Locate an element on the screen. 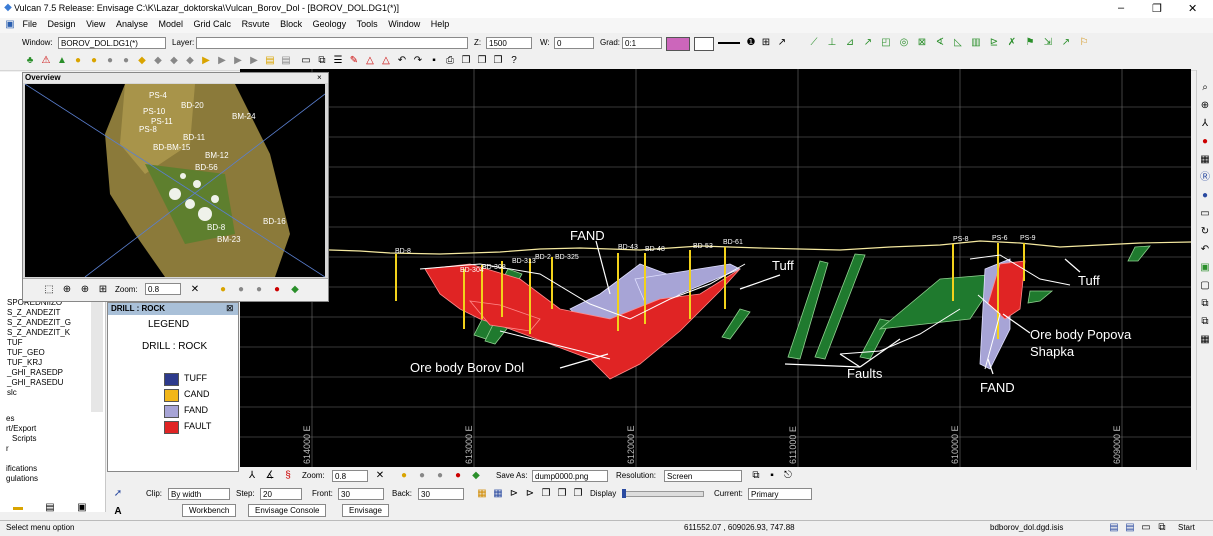  tool-n-icon: ▶ is located at coordinates (238, 60).